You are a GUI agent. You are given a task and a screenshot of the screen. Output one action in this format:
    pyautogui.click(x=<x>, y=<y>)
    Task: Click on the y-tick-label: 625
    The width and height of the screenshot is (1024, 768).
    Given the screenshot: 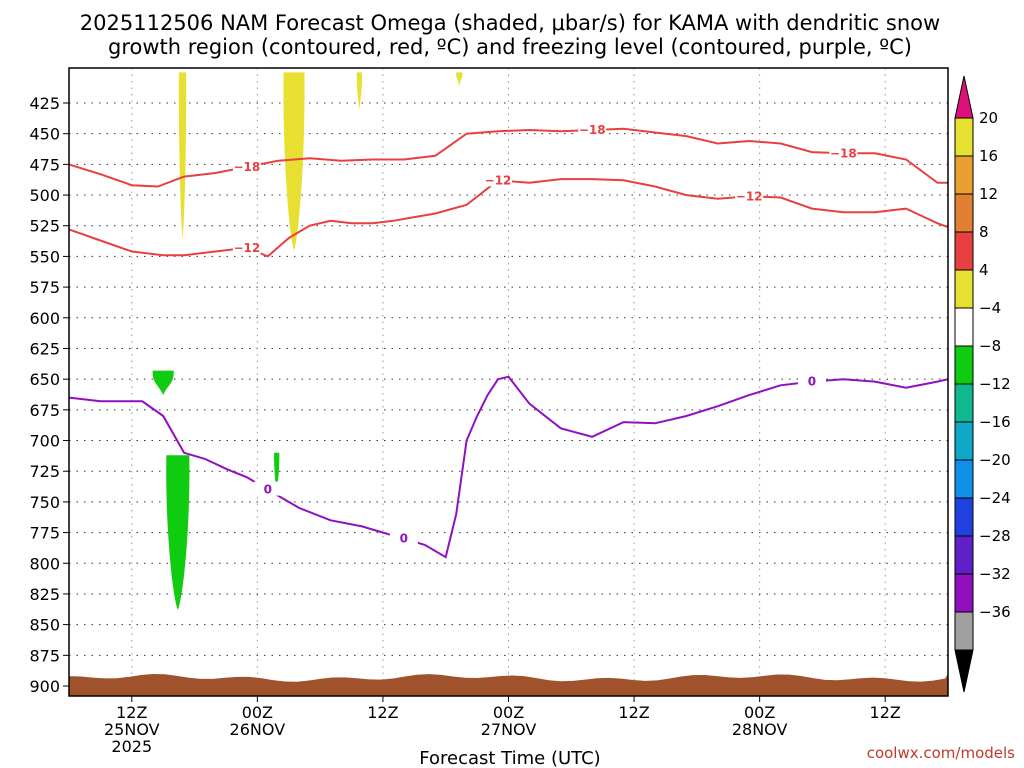 What is the action you would take?
    pyautogui.click(x=44, y=348)
    